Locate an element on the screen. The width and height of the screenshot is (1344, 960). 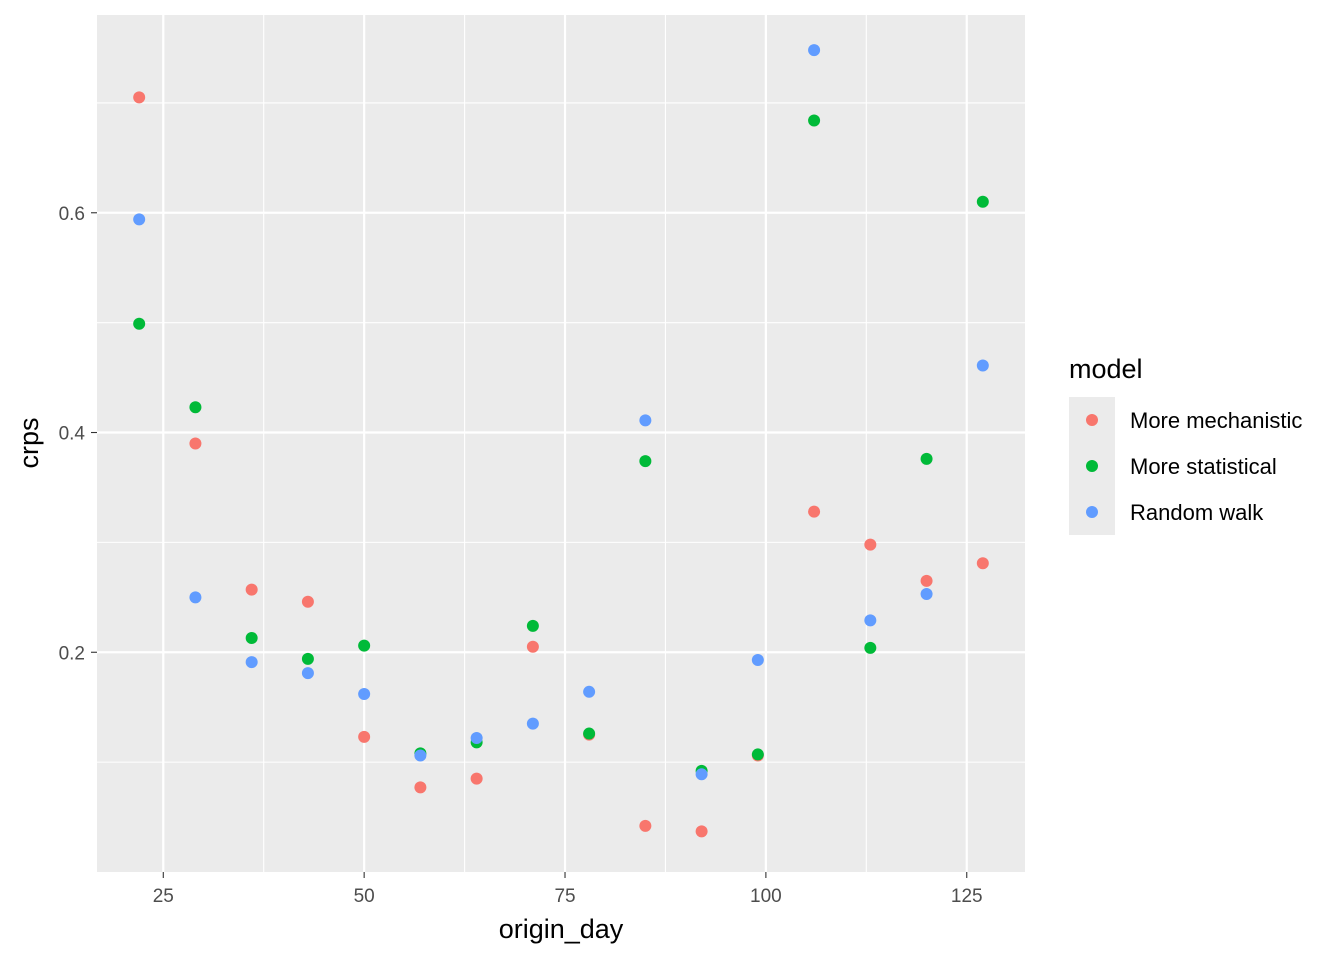
legend-label-more-statistical: More statistical is located at coordinates (1203, 466).